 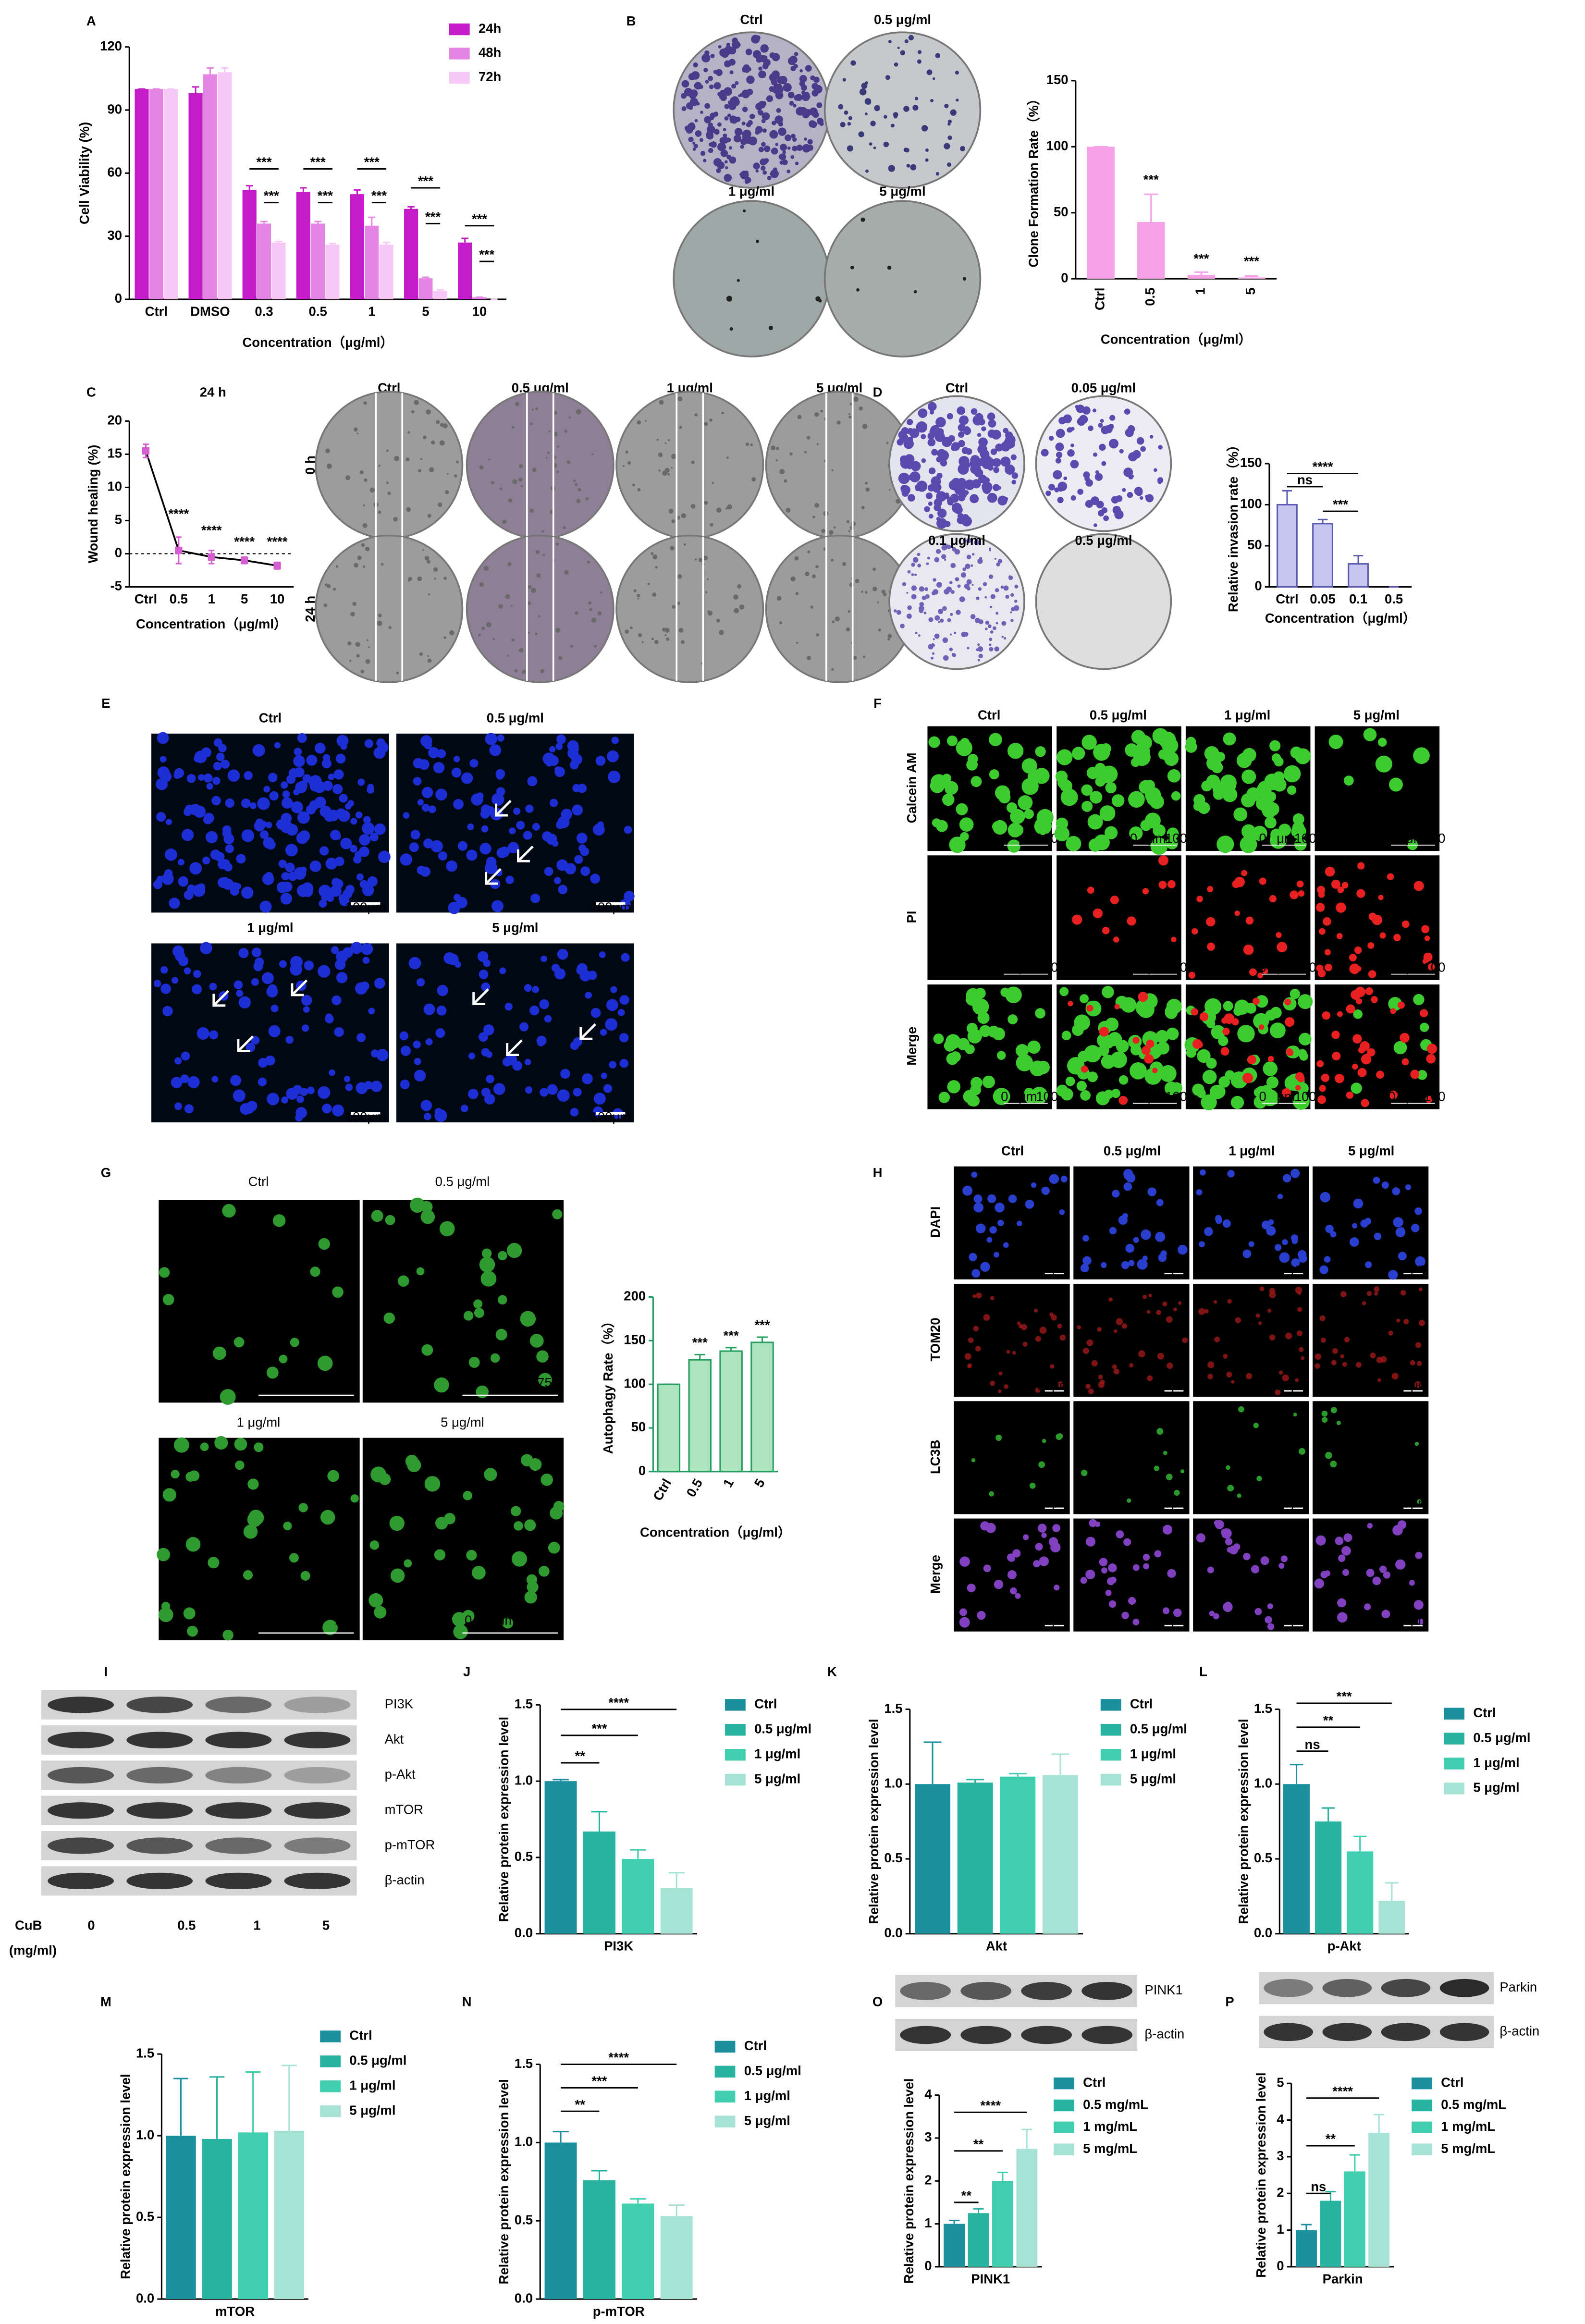 I want to click on y-tick-label: 120, so click(x=111, y=46).